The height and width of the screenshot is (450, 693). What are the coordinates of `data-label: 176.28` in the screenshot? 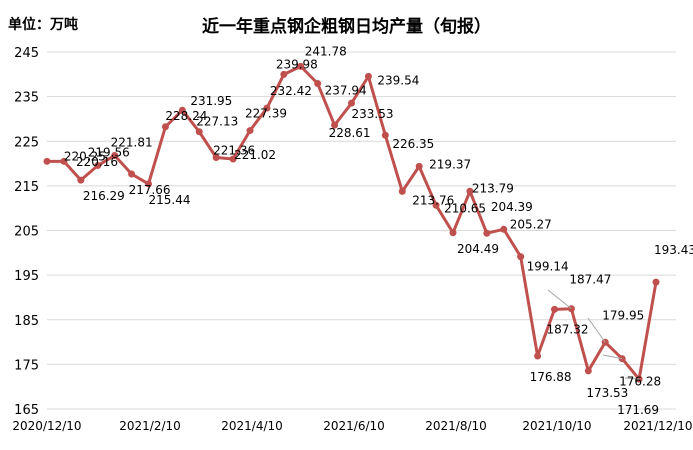 It's located at (640, 382).